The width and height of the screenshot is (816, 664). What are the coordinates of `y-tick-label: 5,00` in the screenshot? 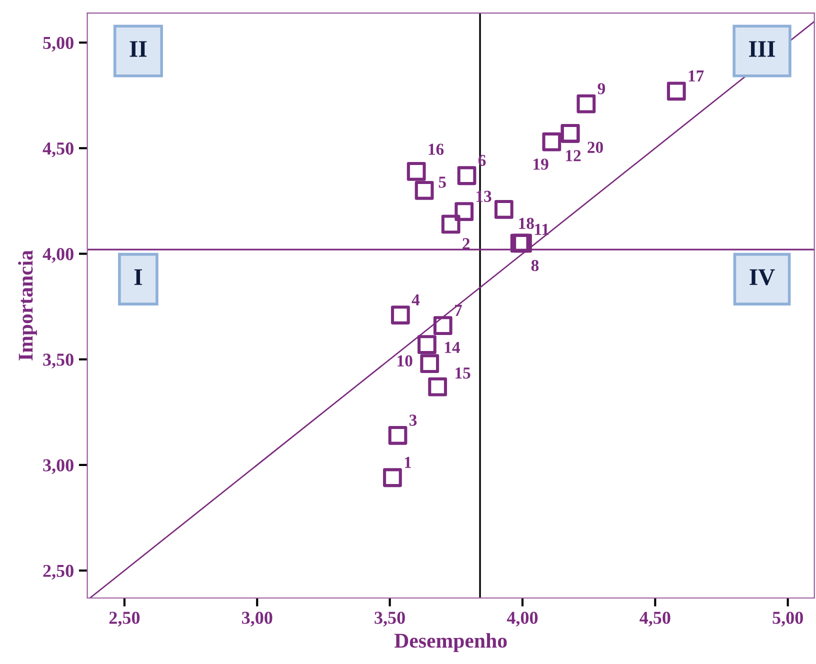 It's located at (58, 44).